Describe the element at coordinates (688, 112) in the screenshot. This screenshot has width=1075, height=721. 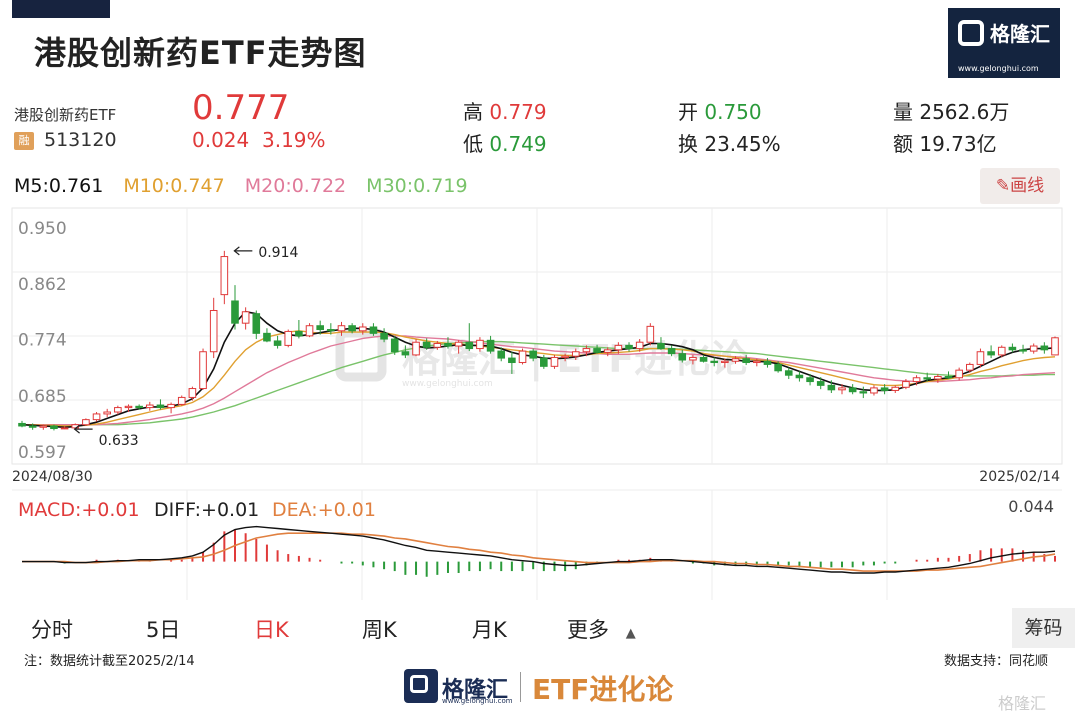
I see `stat-open-label: 开` at that location.